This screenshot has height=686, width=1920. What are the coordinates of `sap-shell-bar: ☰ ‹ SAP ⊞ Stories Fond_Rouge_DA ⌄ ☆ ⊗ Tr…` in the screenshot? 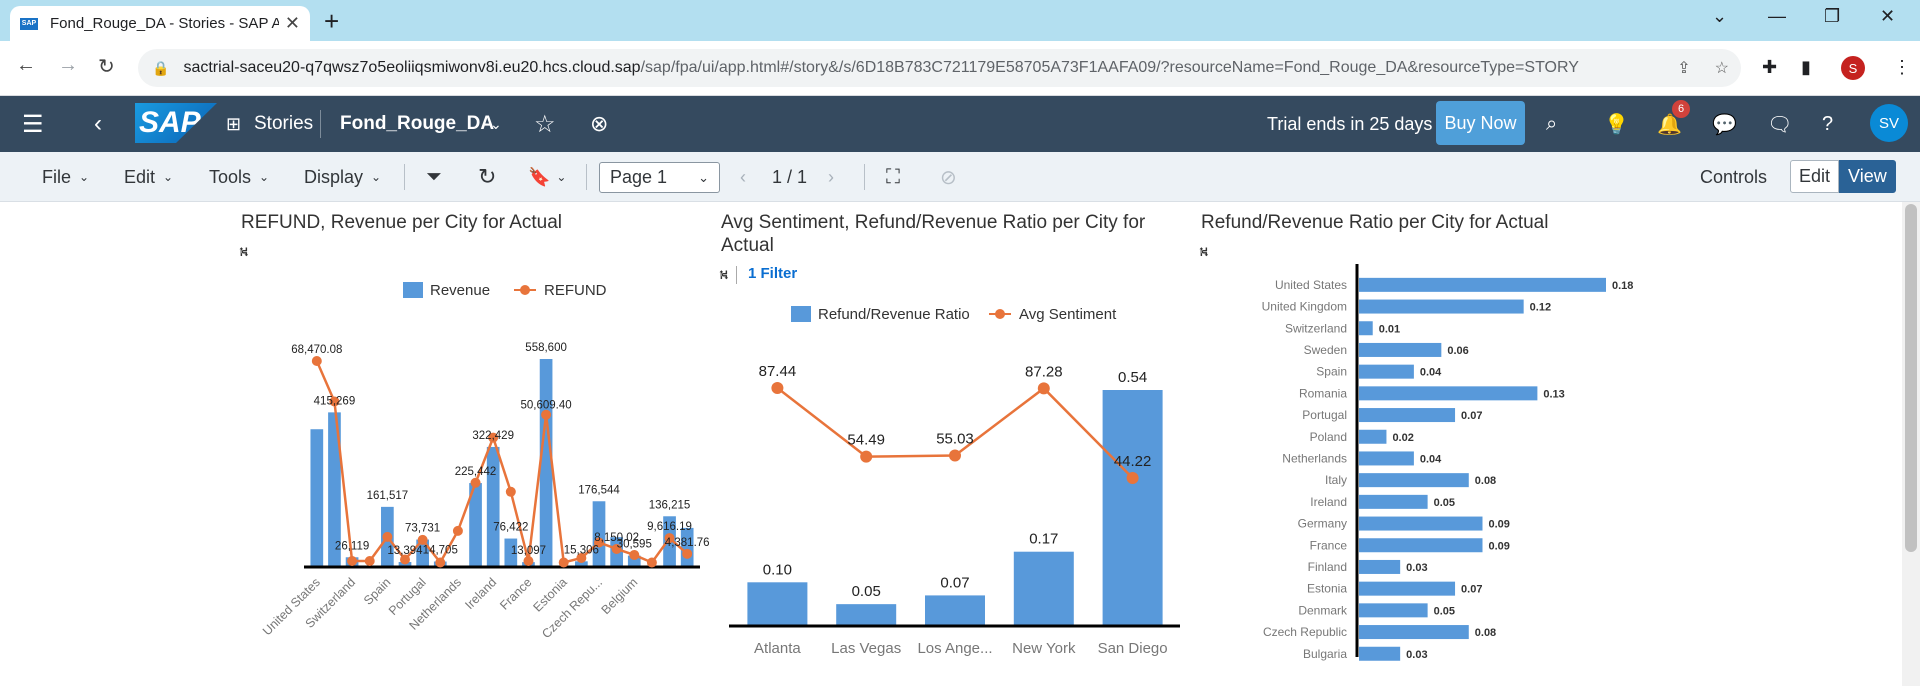 It's located at (960, 124).